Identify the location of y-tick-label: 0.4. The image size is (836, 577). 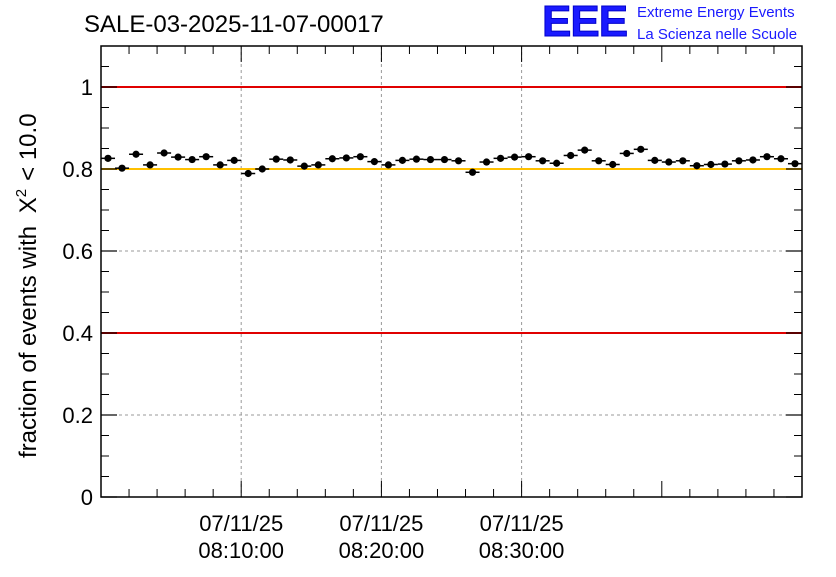
(77, 333).